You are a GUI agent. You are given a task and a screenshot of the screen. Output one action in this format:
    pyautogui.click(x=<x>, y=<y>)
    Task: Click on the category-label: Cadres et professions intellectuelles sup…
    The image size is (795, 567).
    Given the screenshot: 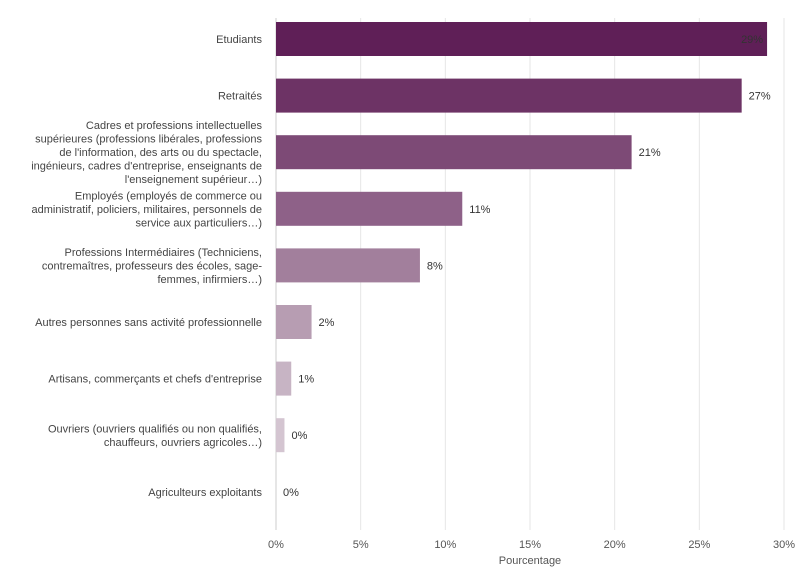 What is the action you would take?
    pyautogui.click(x=146, y=153)
    